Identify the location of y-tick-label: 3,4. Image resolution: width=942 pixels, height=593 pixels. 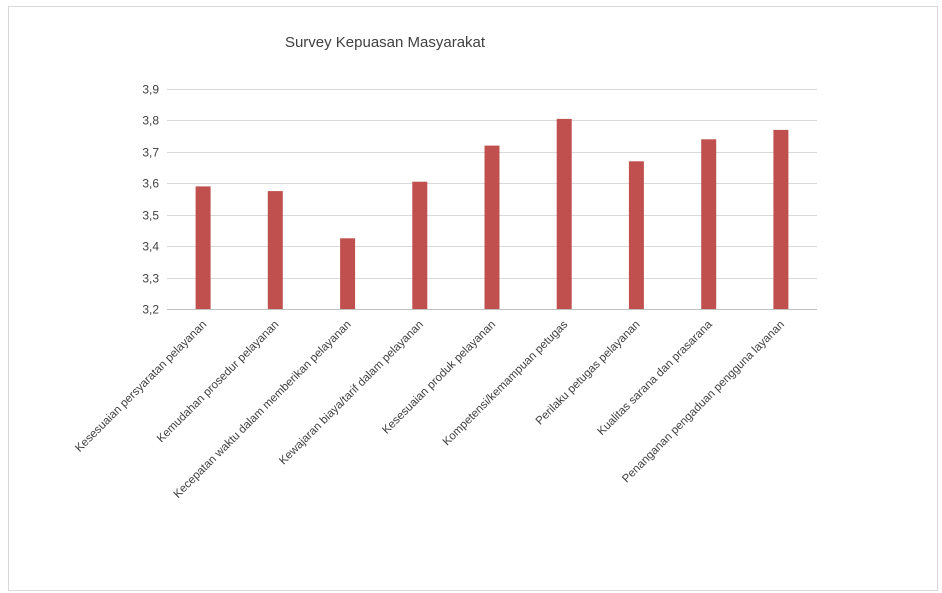
(150, 247).